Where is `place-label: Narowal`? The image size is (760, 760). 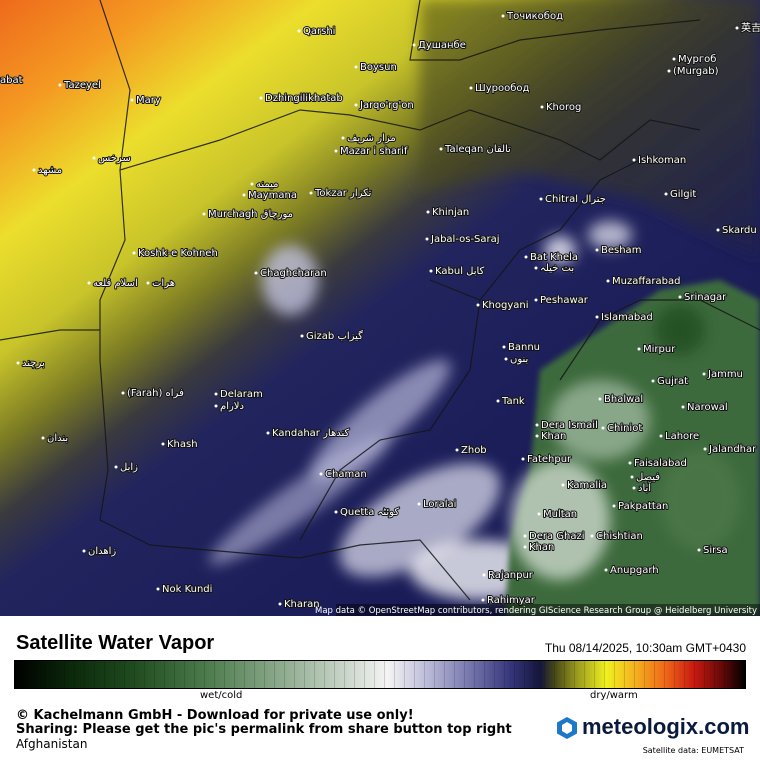 place-label: Narowal is located at coordinates (707, 407).